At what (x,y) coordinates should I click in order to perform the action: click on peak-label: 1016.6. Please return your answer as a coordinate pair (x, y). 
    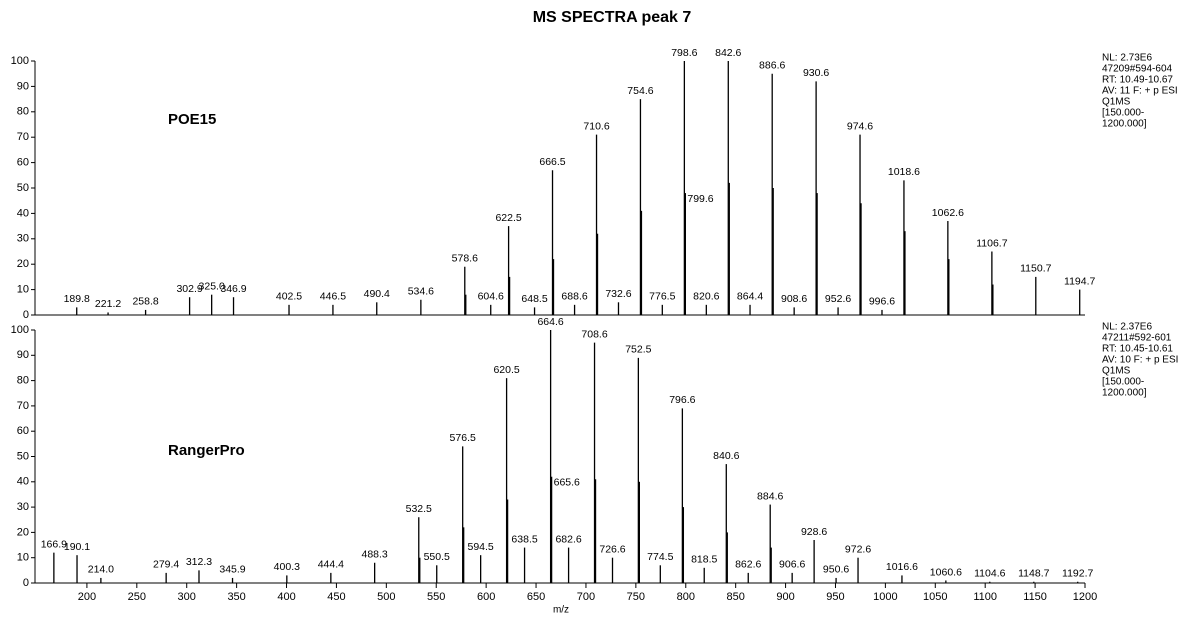
    Looking at the image, I should click on (902, 567).